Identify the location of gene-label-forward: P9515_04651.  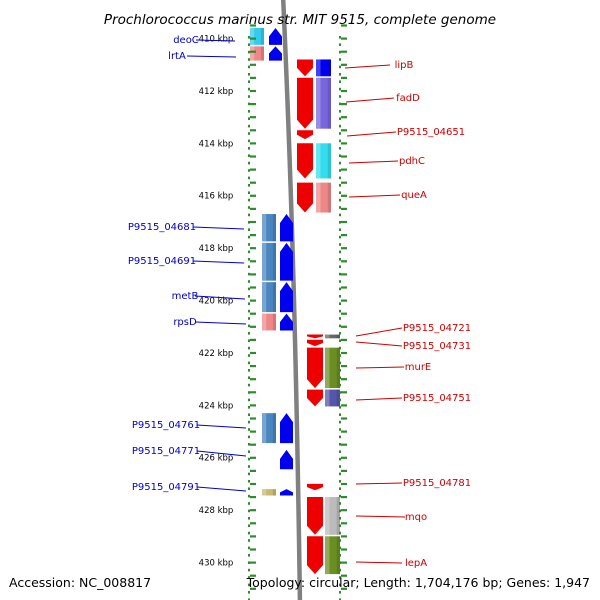
(431, 132).